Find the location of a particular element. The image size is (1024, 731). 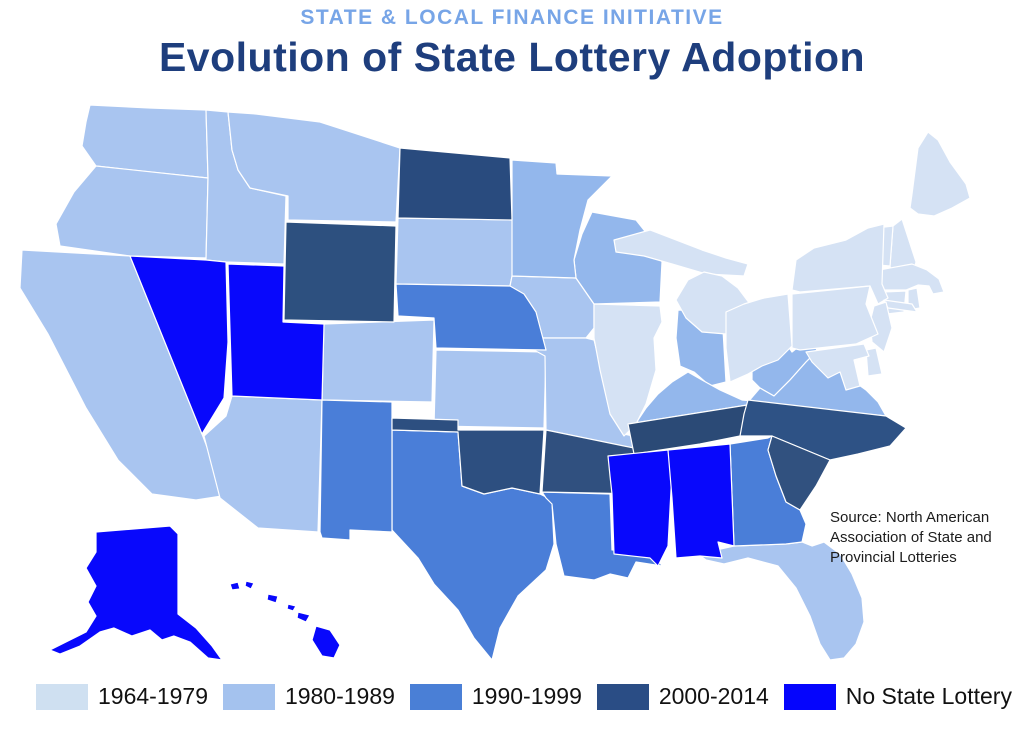

legend-item-2000-2014: 2000-2014 is located at coordinates (682, 696).